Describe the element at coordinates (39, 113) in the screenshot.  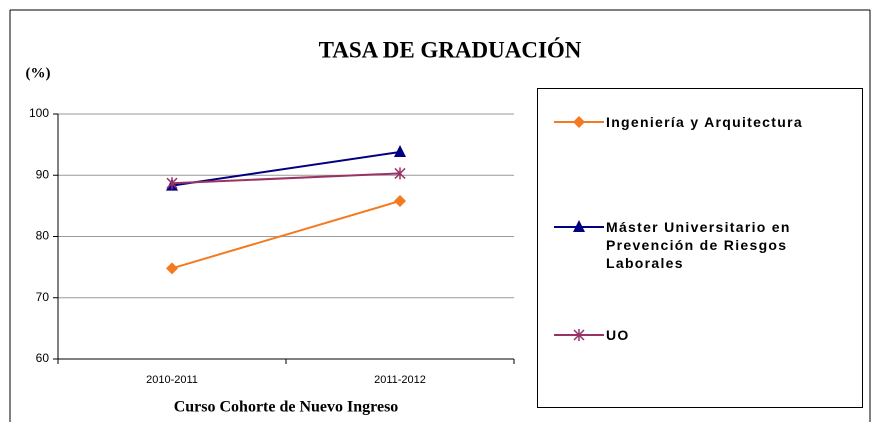
I see `y-tick-label: 100` at that location.